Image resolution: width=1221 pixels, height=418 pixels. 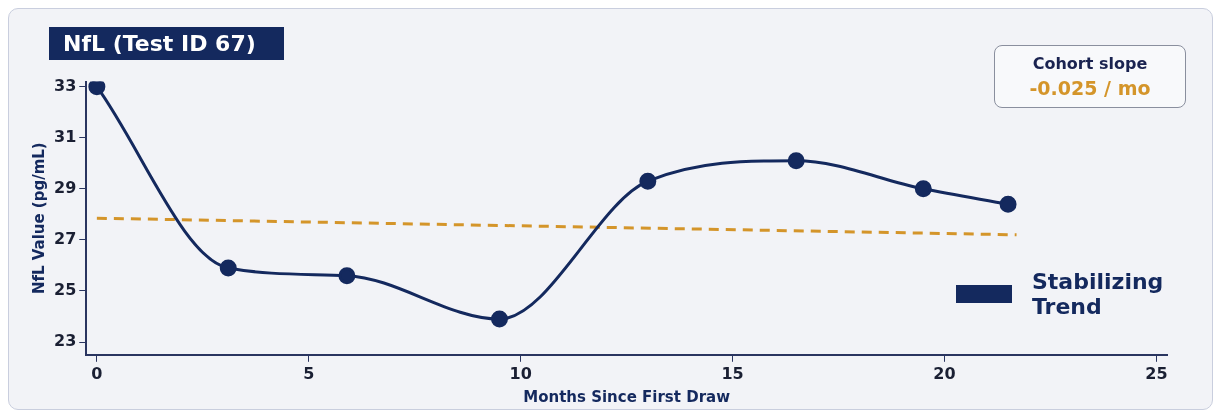 I want to click on y-tick-label: 31, so click(x=65, y=136).